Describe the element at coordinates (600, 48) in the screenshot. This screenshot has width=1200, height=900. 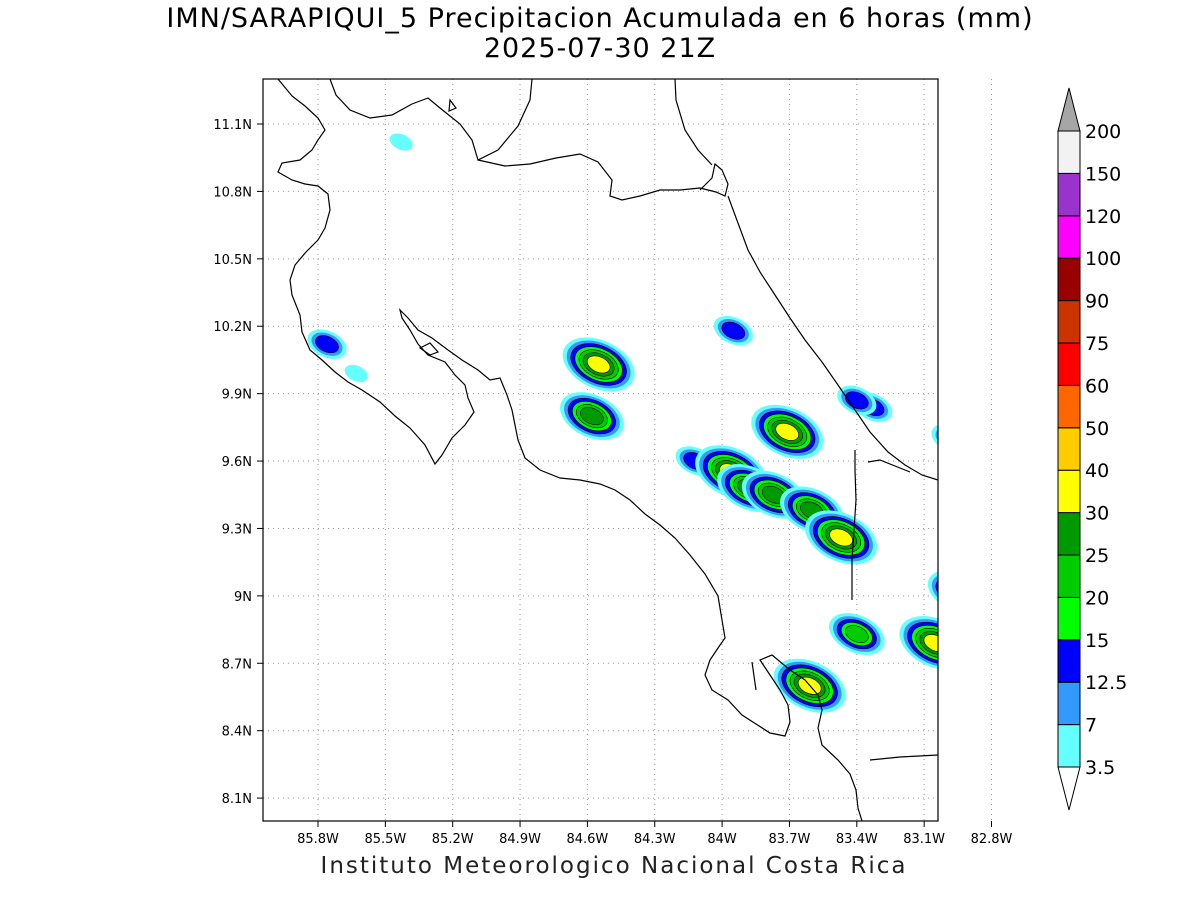
I see `map-valid-time: 2025-07-30 21Z` at that location.